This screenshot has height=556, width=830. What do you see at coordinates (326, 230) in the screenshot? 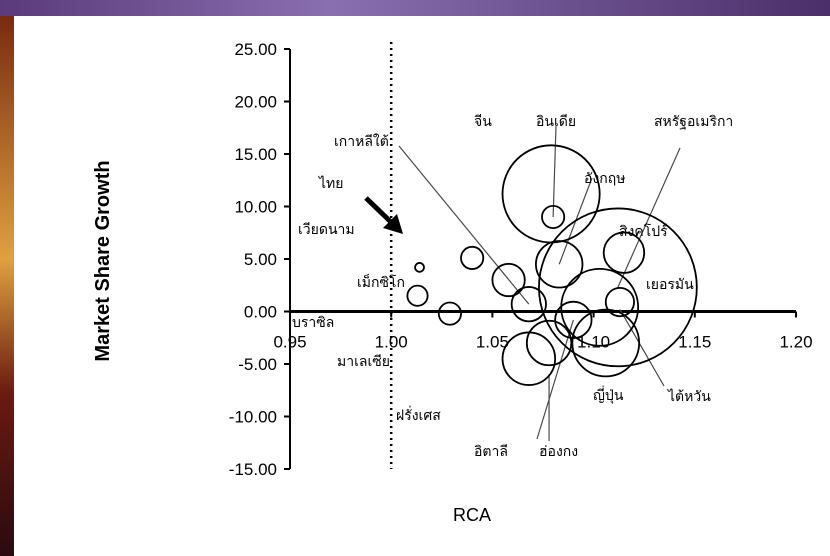
I see `bubble-label: เวียดนาม` at bounding box center [326, 230].